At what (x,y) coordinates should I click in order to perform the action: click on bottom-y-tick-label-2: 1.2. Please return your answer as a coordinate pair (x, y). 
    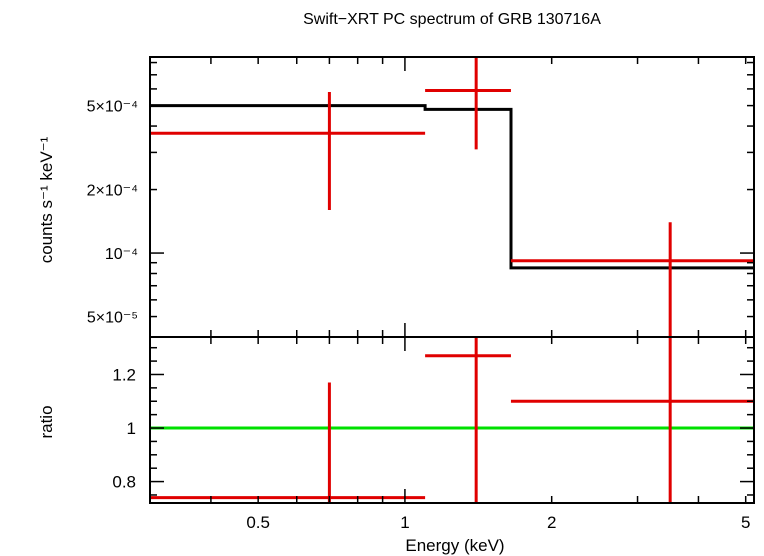
    Looking at the image, I should click on (124, 374).